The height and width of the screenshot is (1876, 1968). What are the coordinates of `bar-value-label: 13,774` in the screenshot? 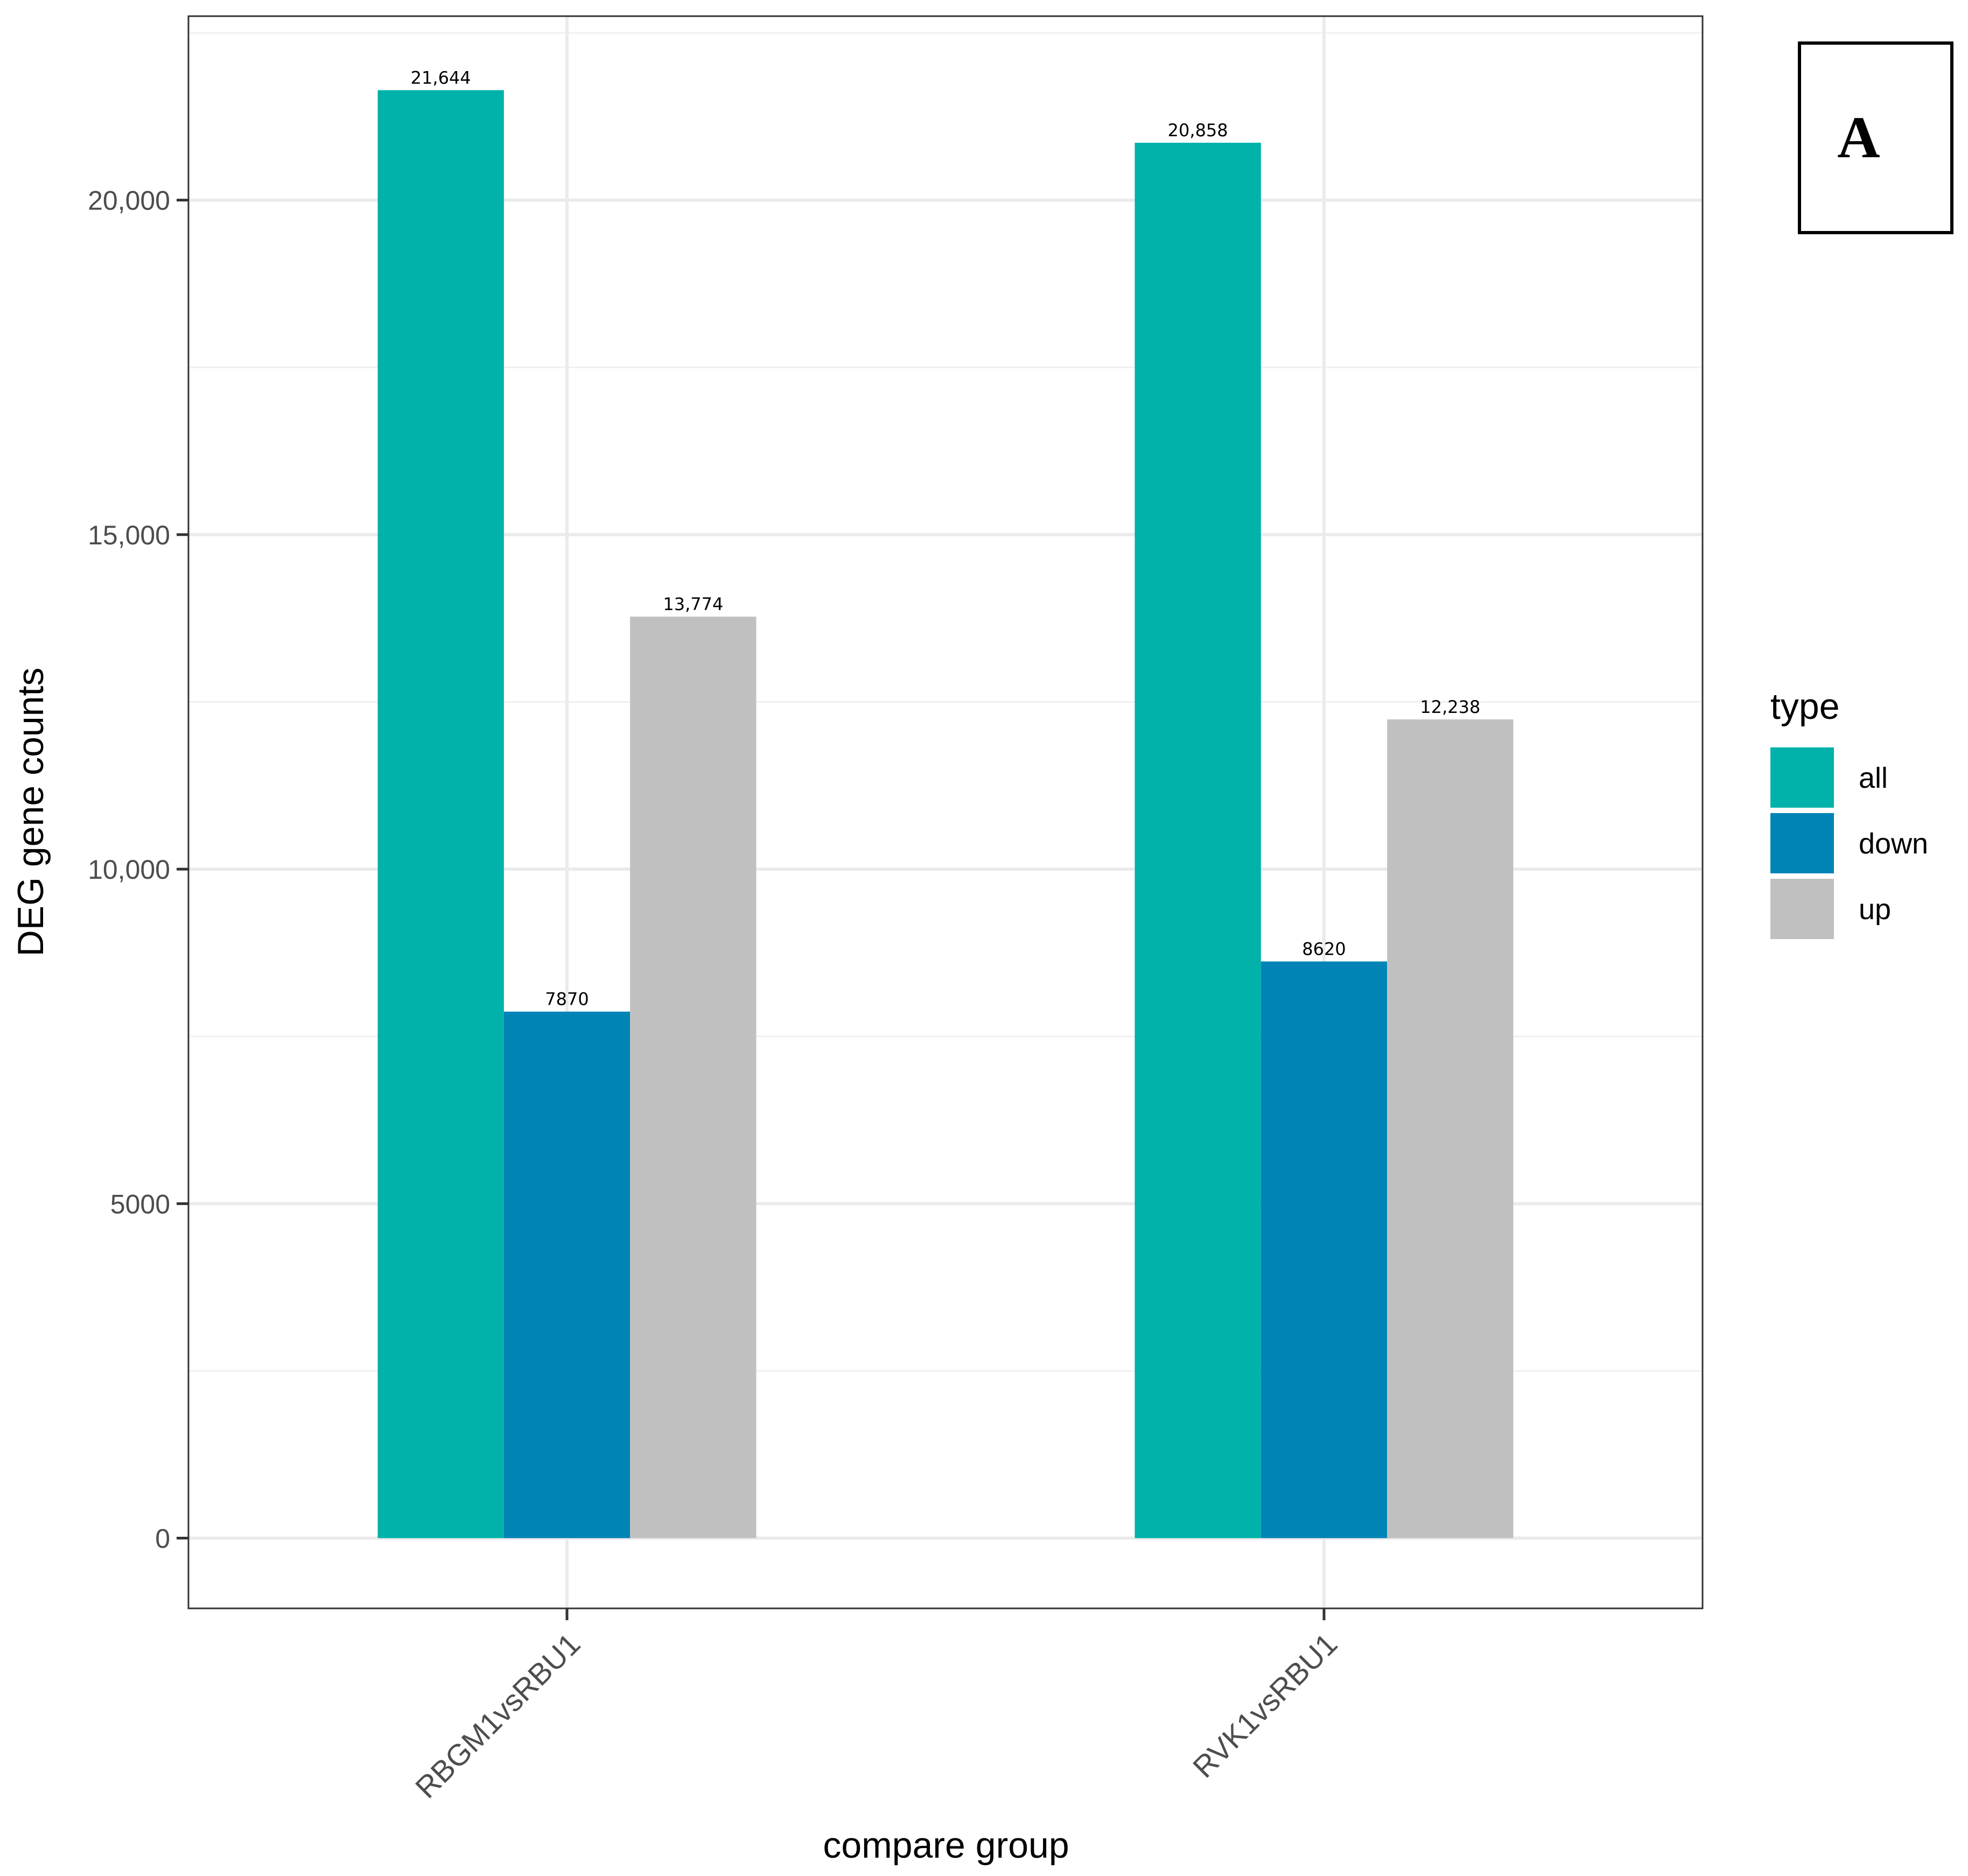 It's located at (693, 604).